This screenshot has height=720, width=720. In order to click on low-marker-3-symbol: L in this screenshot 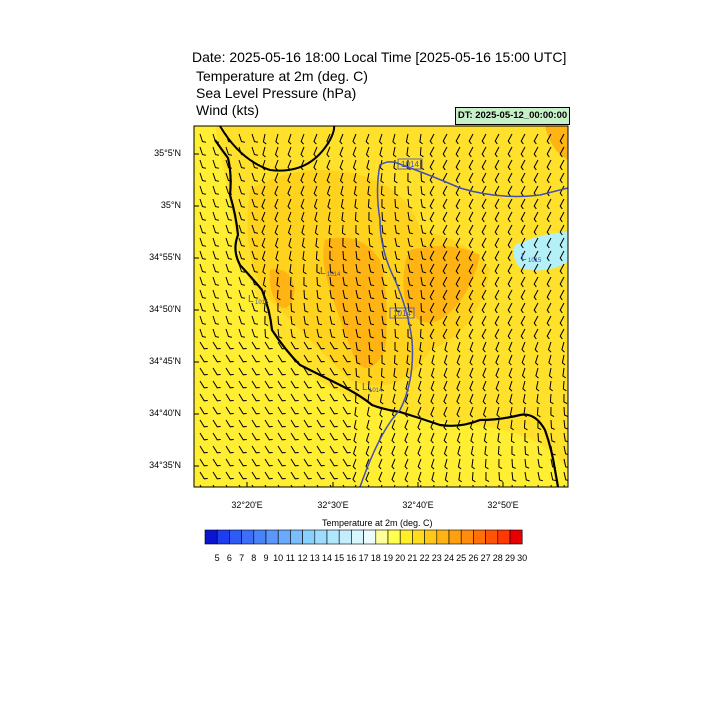, I will do `click(365, 387)`.